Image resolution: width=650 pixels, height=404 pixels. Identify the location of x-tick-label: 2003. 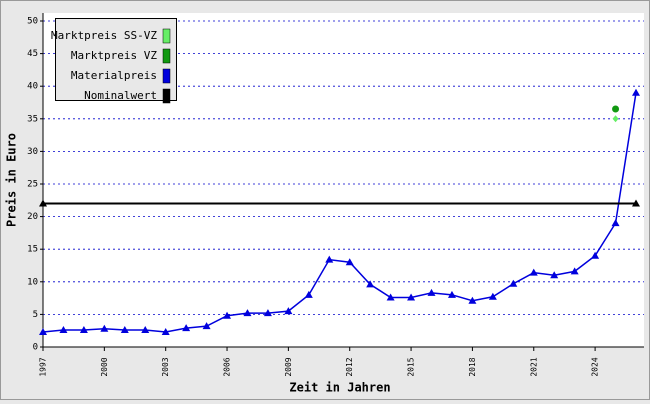
(165, 366).